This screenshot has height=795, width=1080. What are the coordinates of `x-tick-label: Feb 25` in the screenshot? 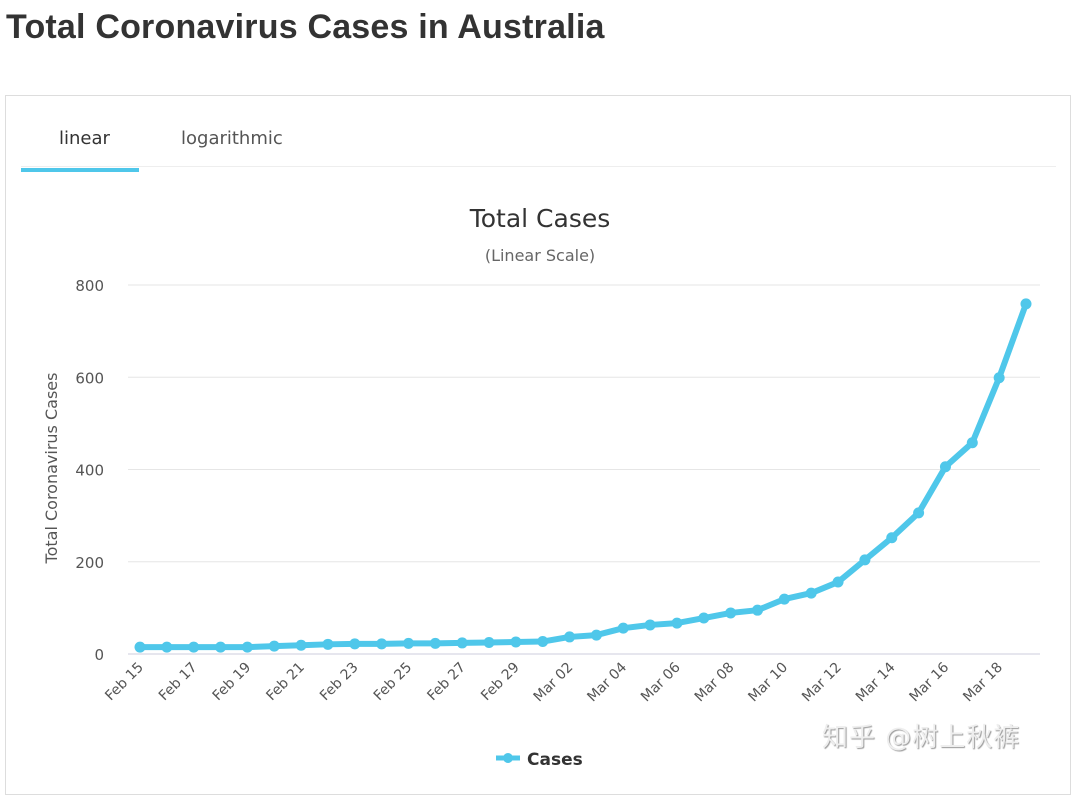 It's located at (393, 682).